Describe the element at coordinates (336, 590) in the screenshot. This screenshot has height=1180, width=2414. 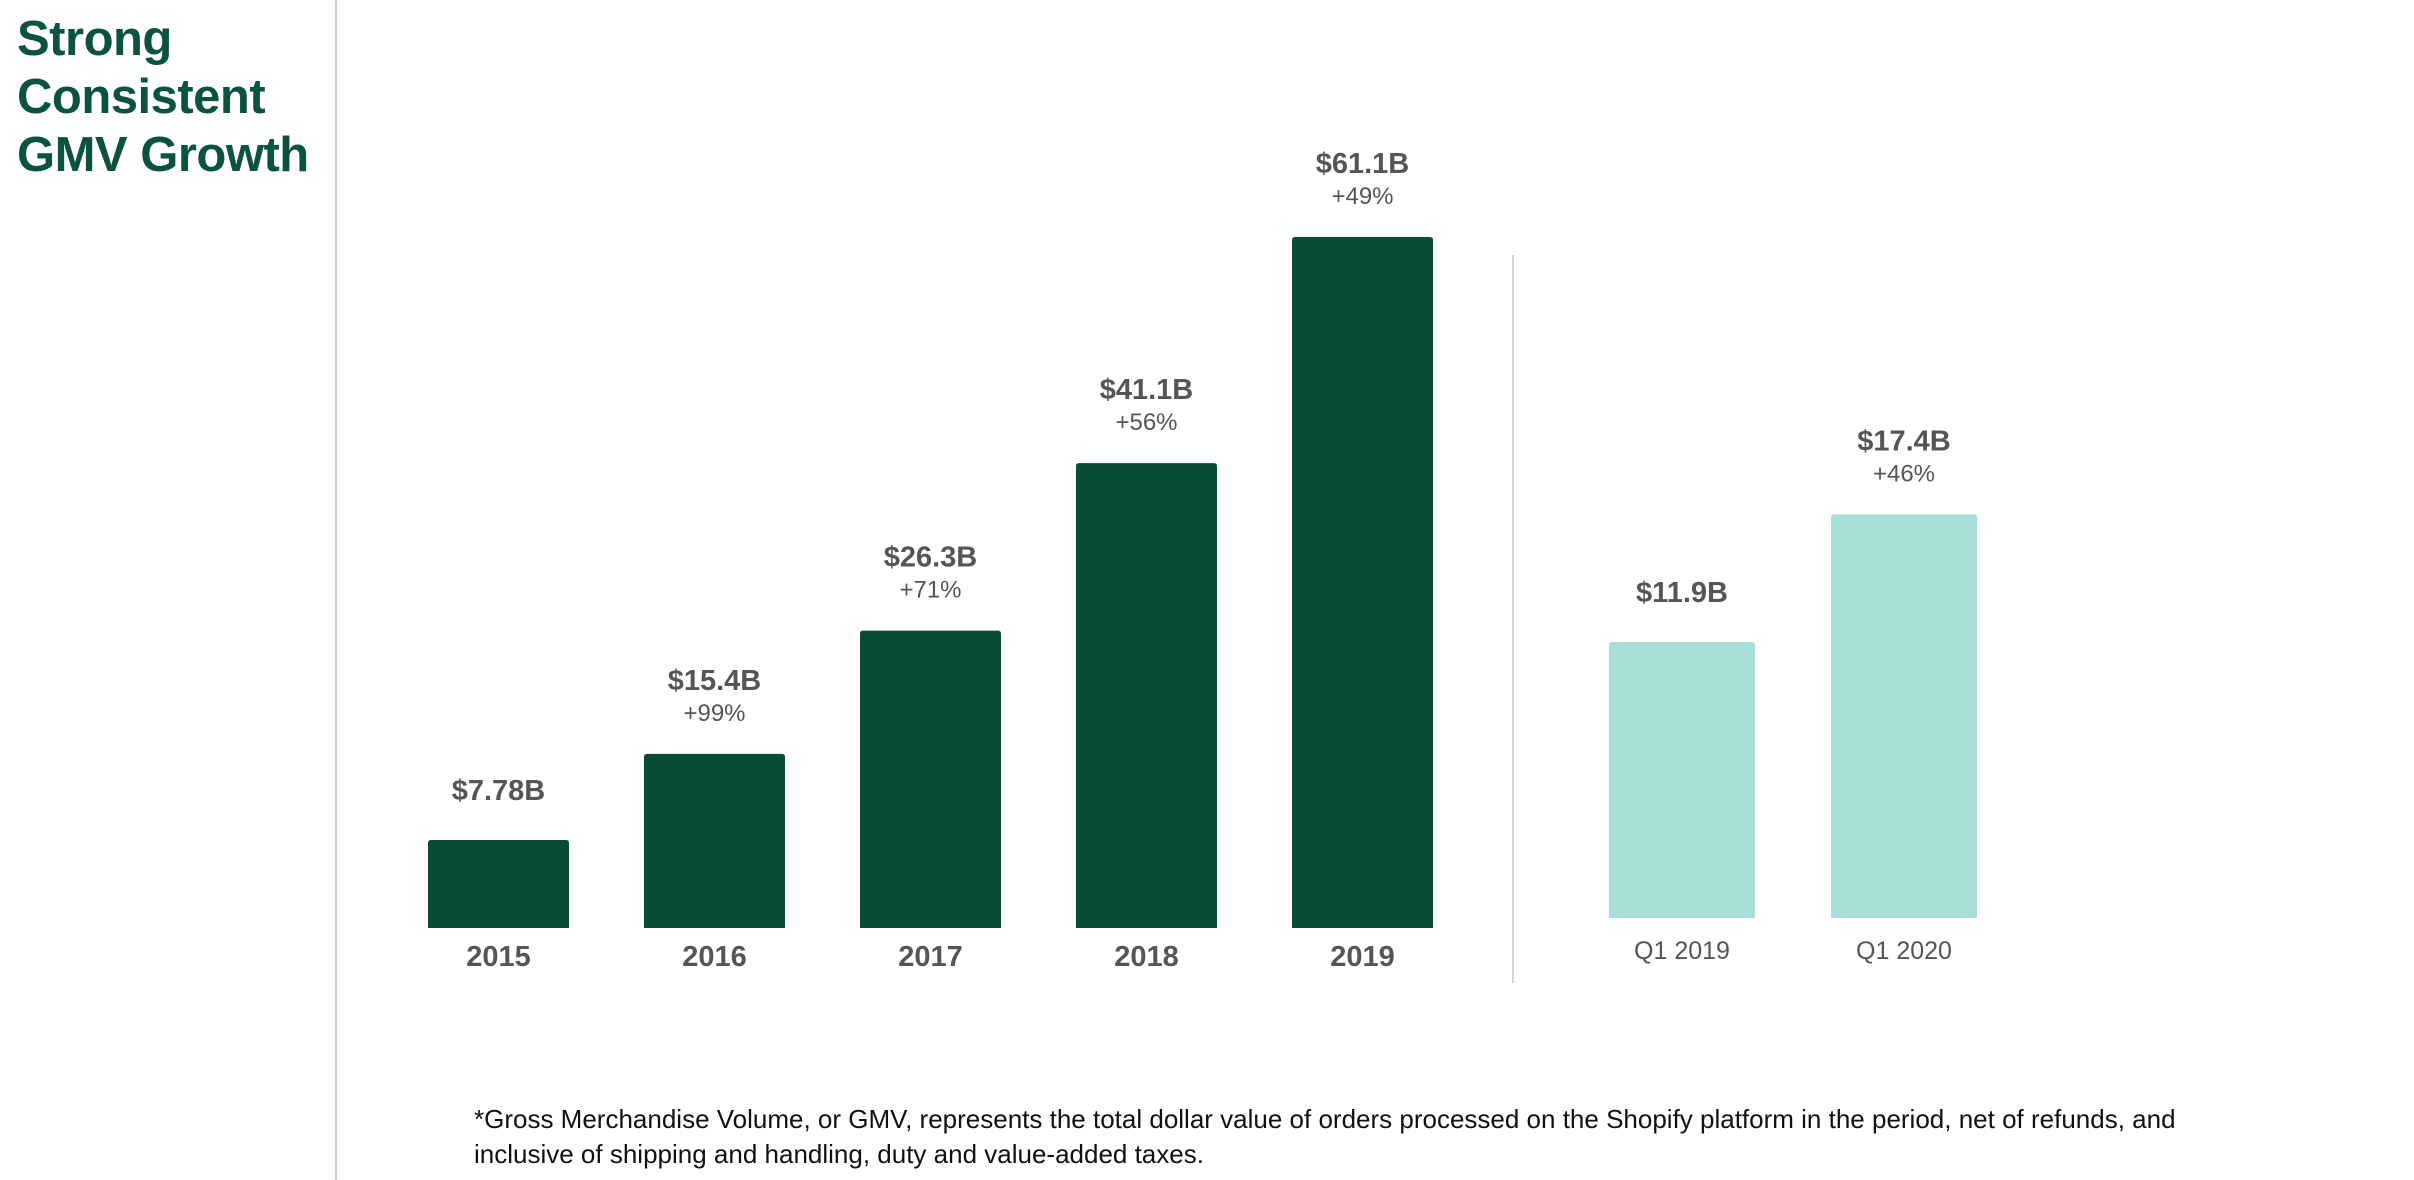
I see `sidebar-divider` at that location.